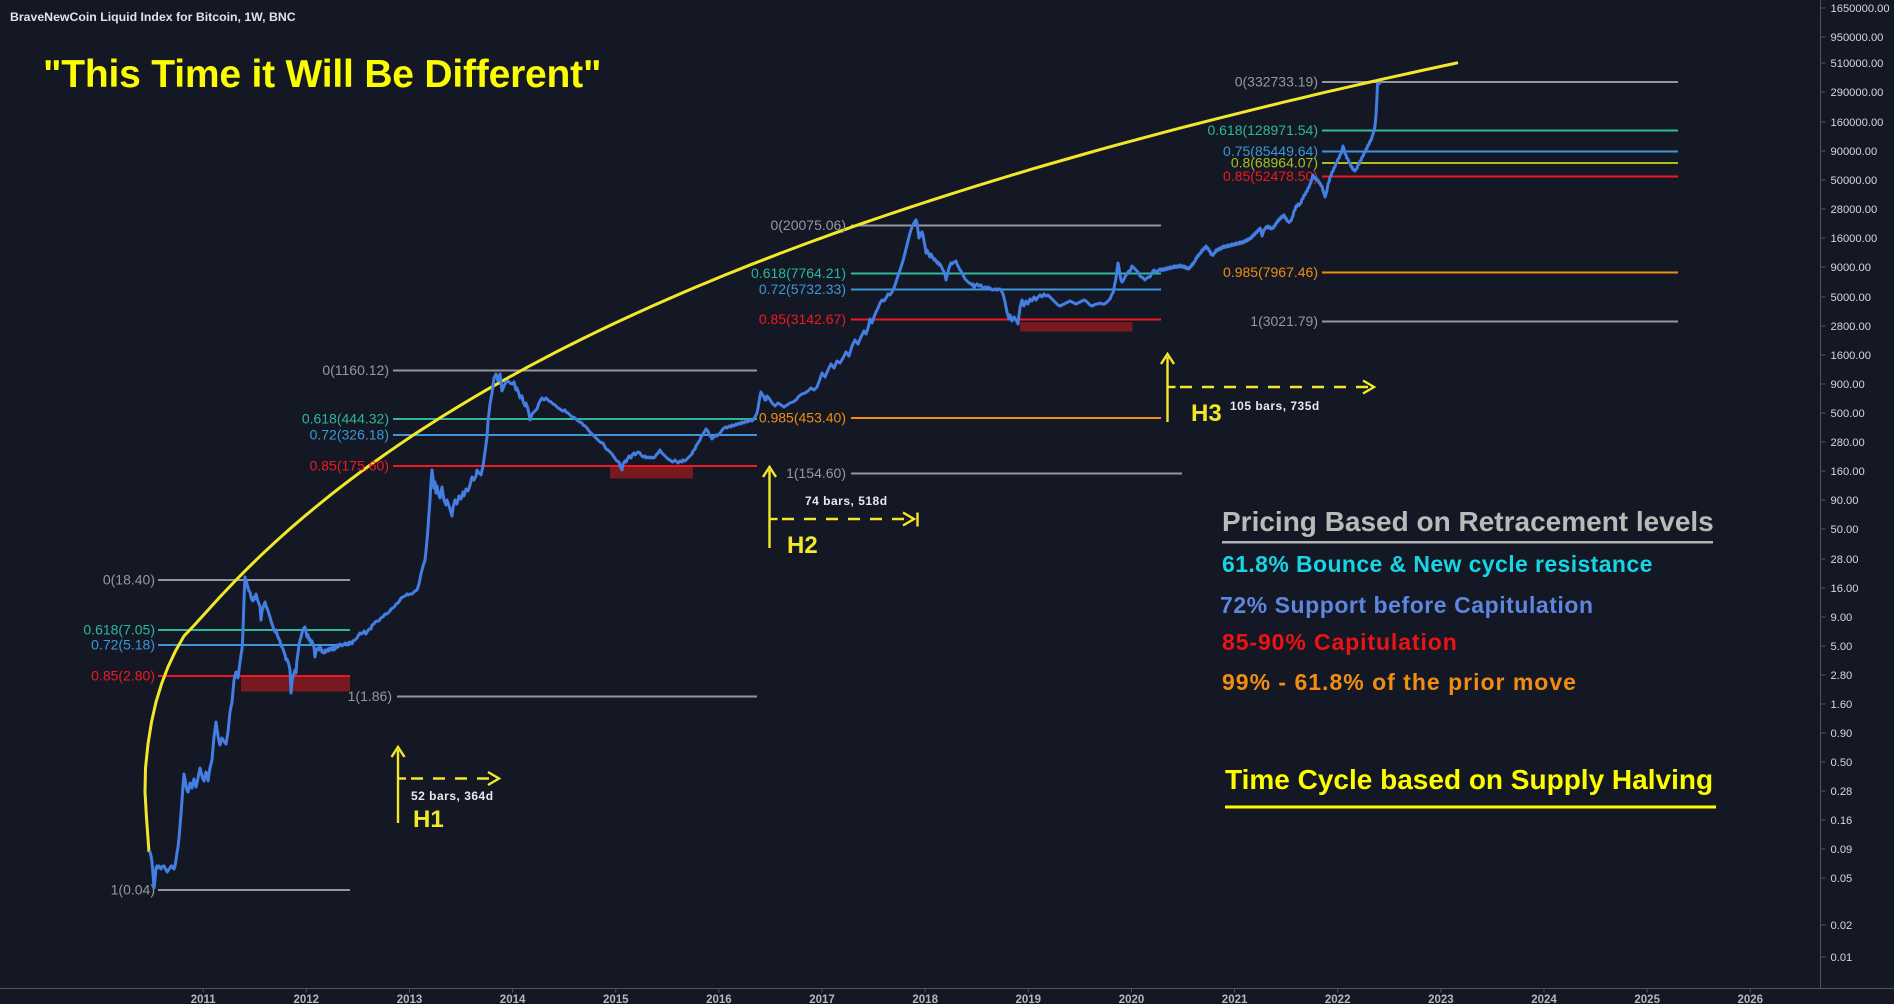 The image size is (1894, 1004). Describe the element at coordinates (1276, 82) in the screenshot. I see `svg-text: 0(332733.19)` at that location.